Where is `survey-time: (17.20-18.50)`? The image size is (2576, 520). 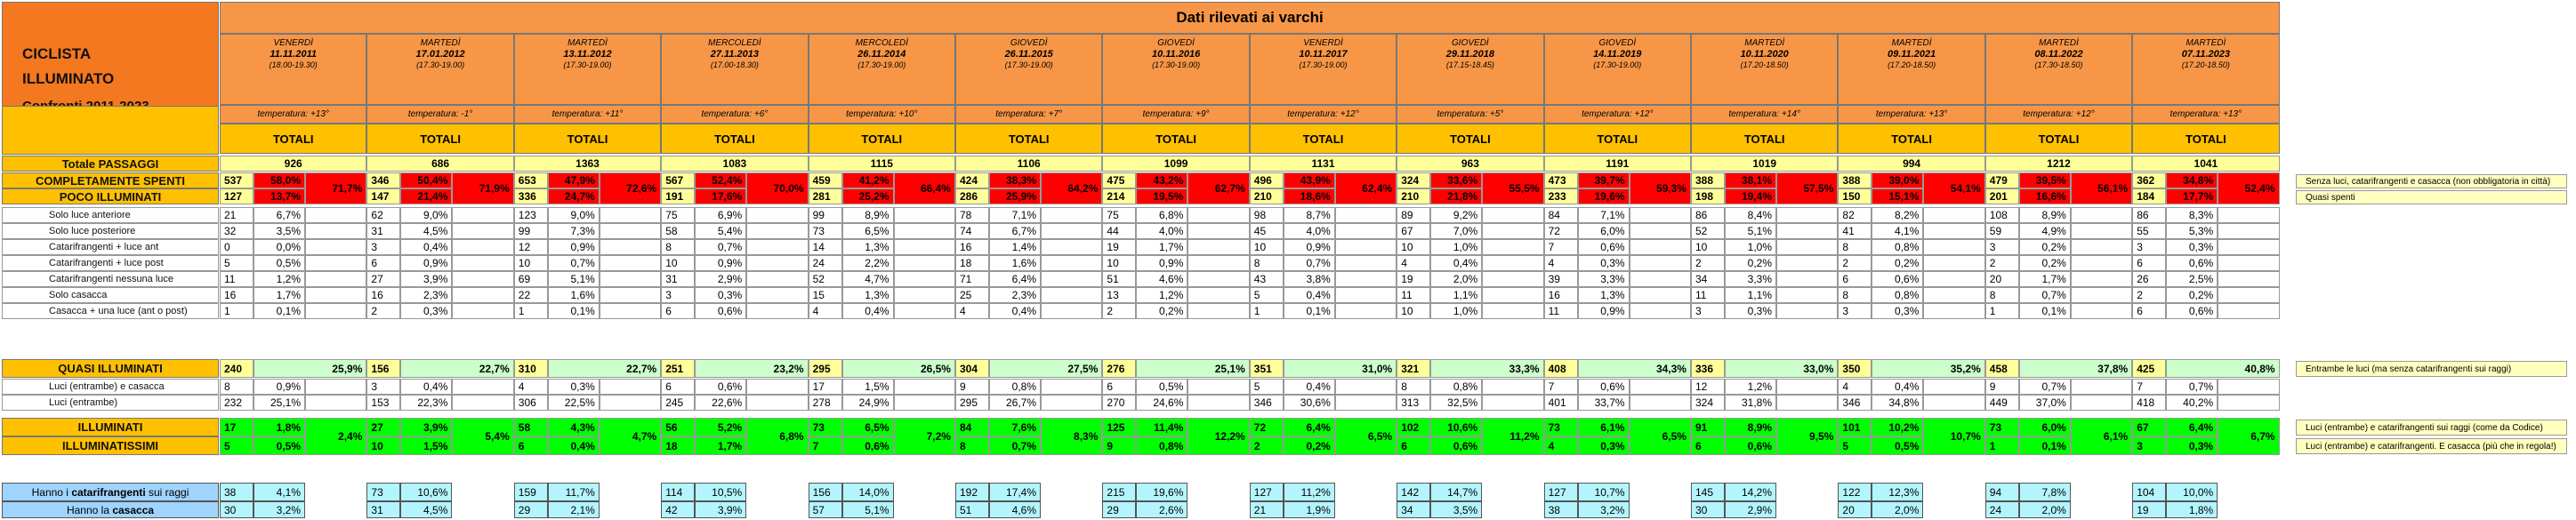
survey-time: (17.20-18.50) is located at coordinates (1764, 64).